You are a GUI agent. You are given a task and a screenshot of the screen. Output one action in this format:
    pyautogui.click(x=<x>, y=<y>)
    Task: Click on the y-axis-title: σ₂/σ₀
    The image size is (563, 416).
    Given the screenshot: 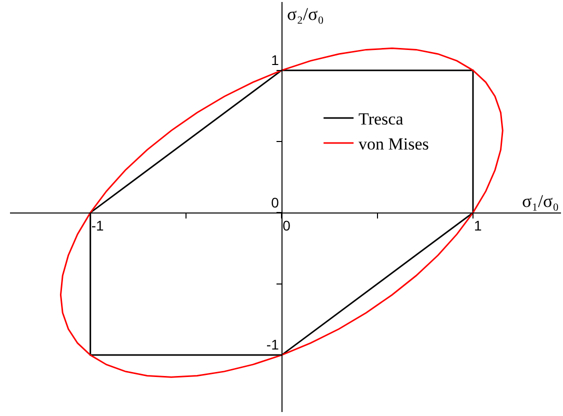 What is the action you would take?
    pyautogui.click(x=305, y=14)
    